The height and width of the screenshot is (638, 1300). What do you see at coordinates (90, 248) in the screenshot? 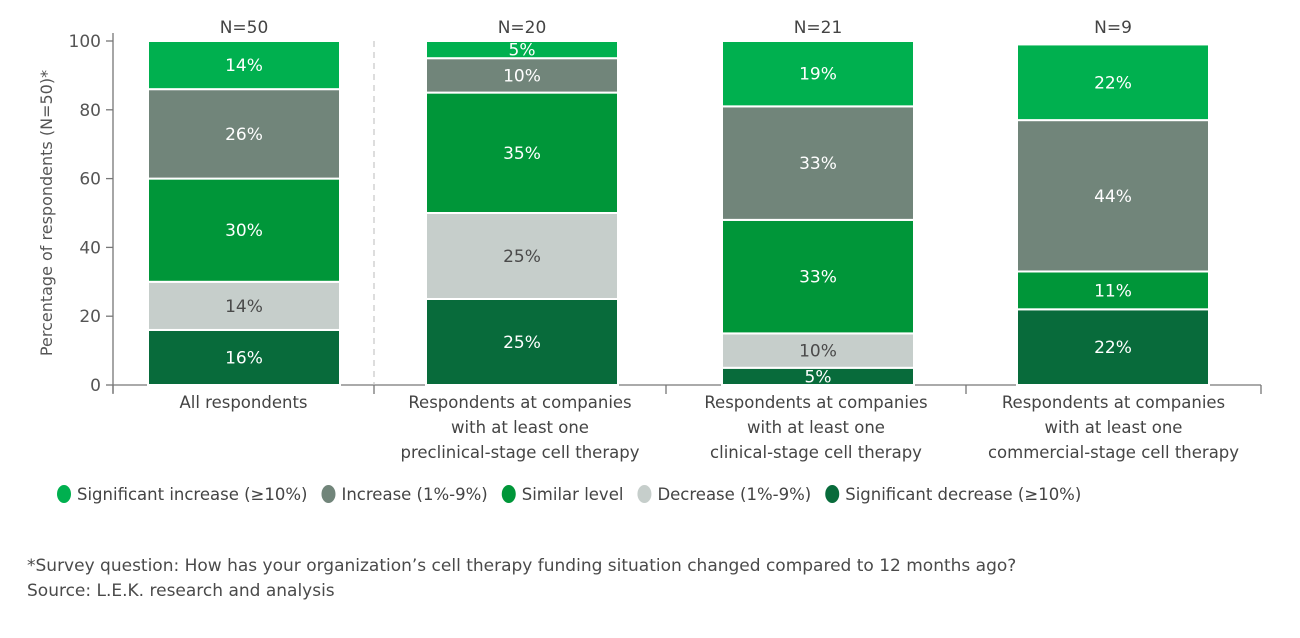
I see `y-tick-label: 40` at bounding box center [90, 248].